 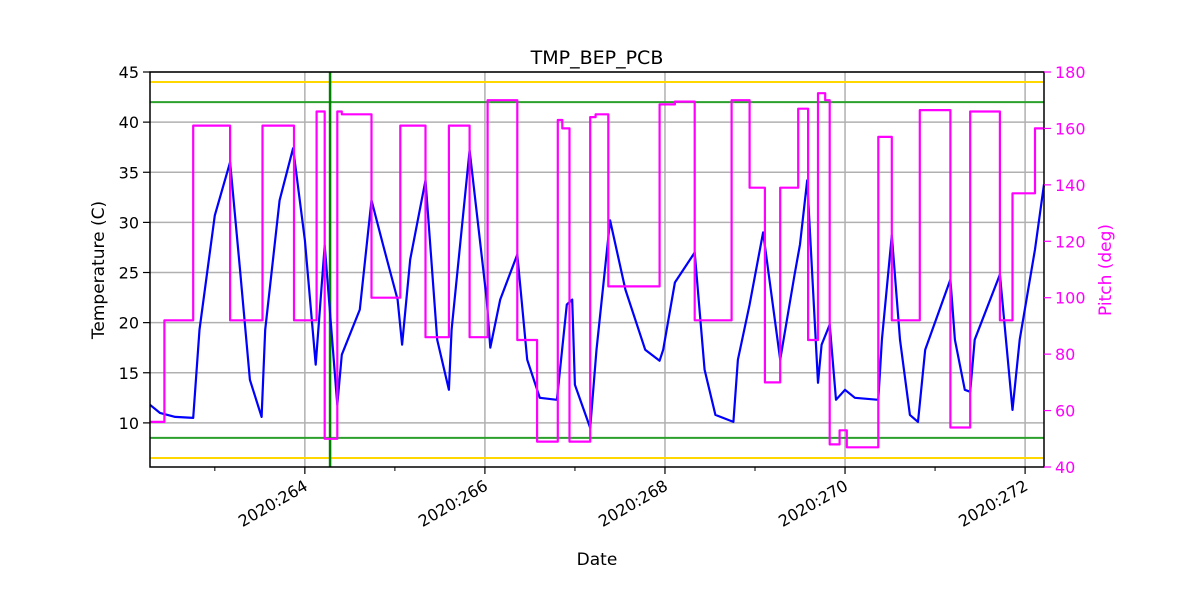 I want to click on x-axis-label: Date, so click(x=597, y=560).